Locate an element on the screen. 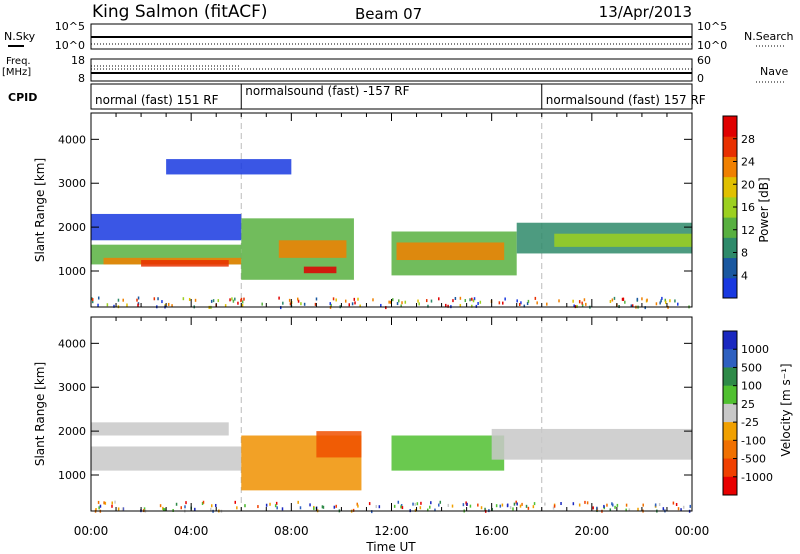 The width and height of the screenshot is (800, 554). colorbar-tick-label: 12 is located at coordinates (748, 230).